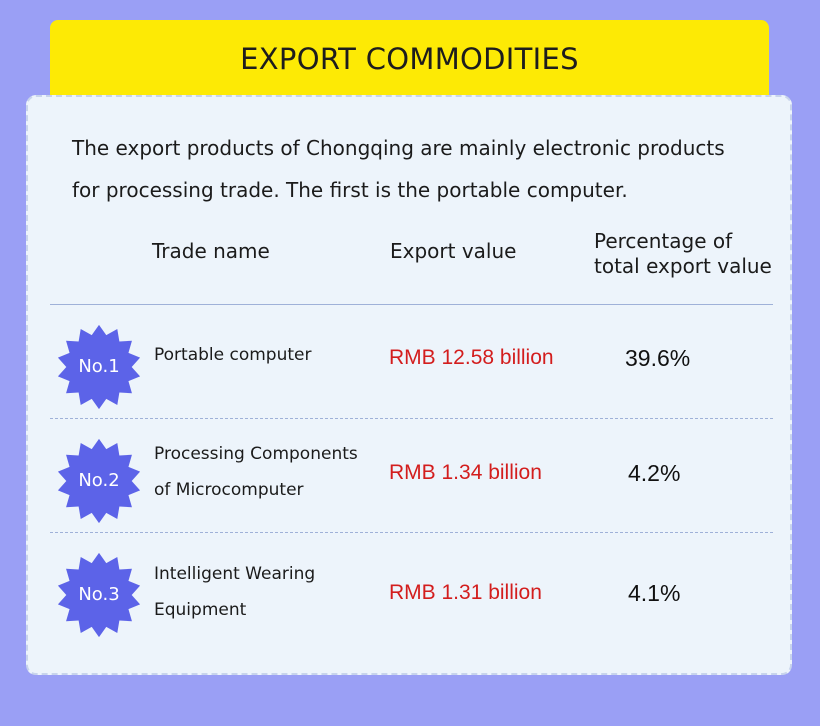 The height and width of the screenshot is (726, 820). I want to click on trade-name-line-1: Intelligent Wearing, so click(235, 574).